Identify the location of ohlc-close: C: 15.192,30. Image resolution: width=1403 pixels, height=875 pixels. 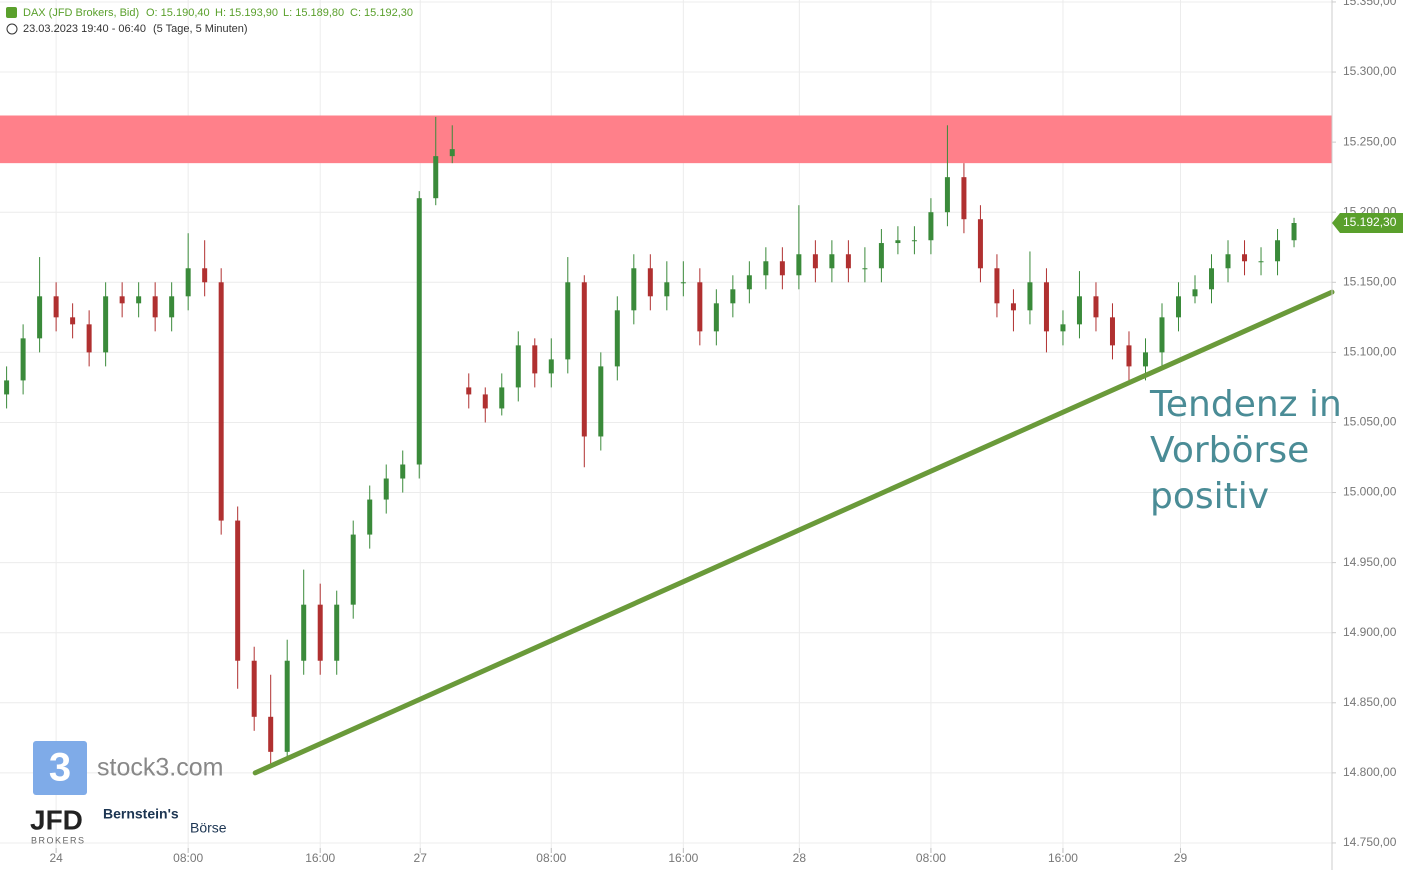
(381, 13).